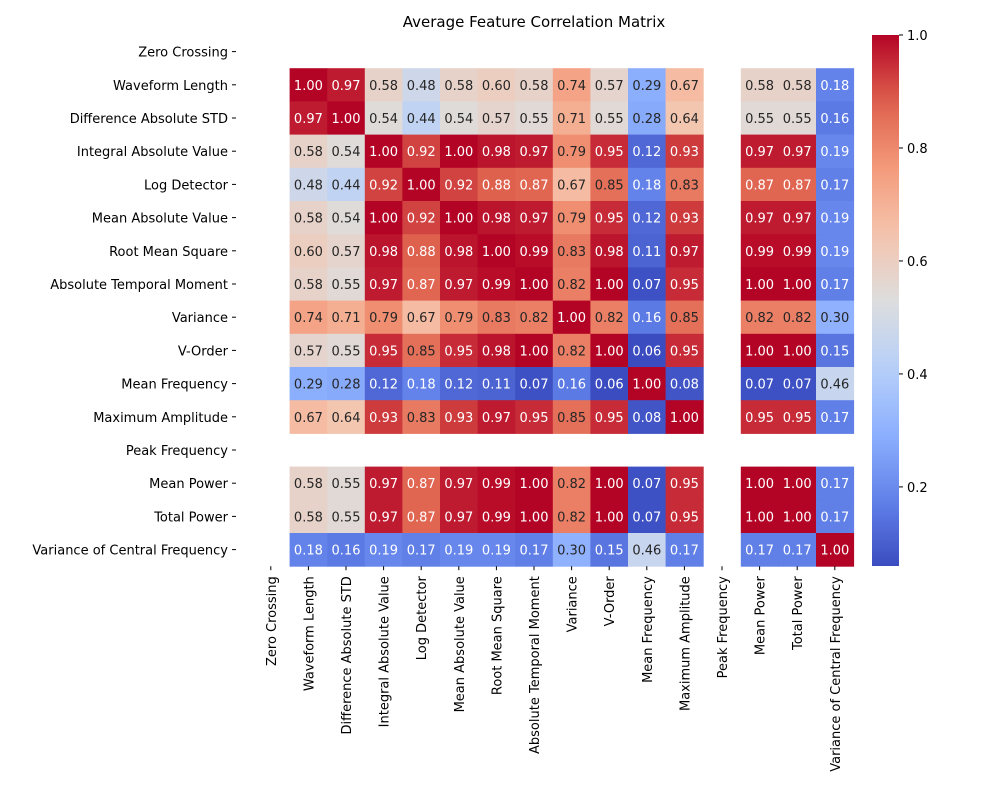  What do you see at coordinates (190, 517) in the screenshot?
I see `y-tick-label: Total Power` at bounding box center [190, 517].